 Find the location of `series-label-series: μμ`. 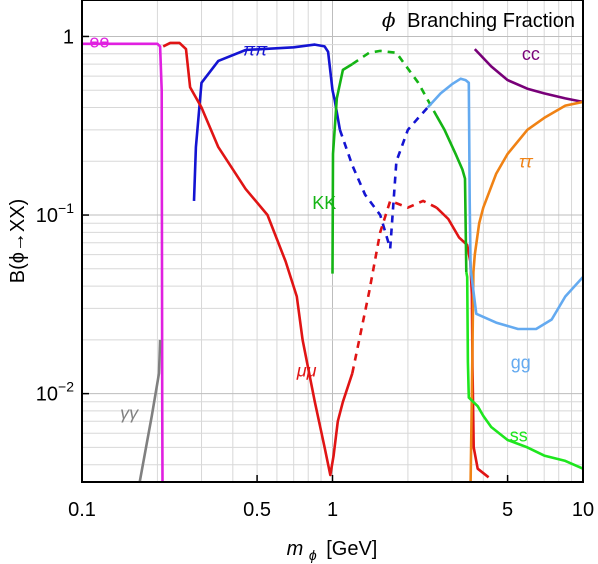

series-label-series: μμ is located at coordinates (306, 370).